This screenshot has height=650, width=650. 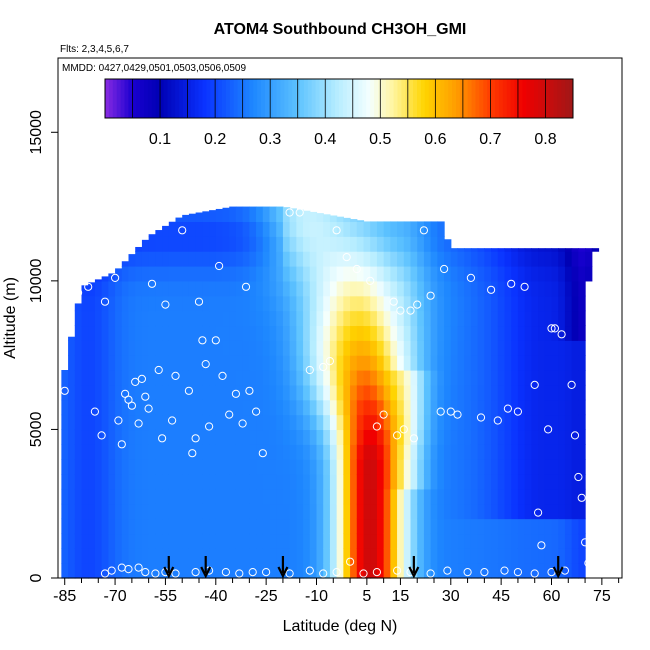 What do you see at coordinates (266, 596) in the screenshot?
I see `x-tick-label: -25` at bounding box center [266, 596].